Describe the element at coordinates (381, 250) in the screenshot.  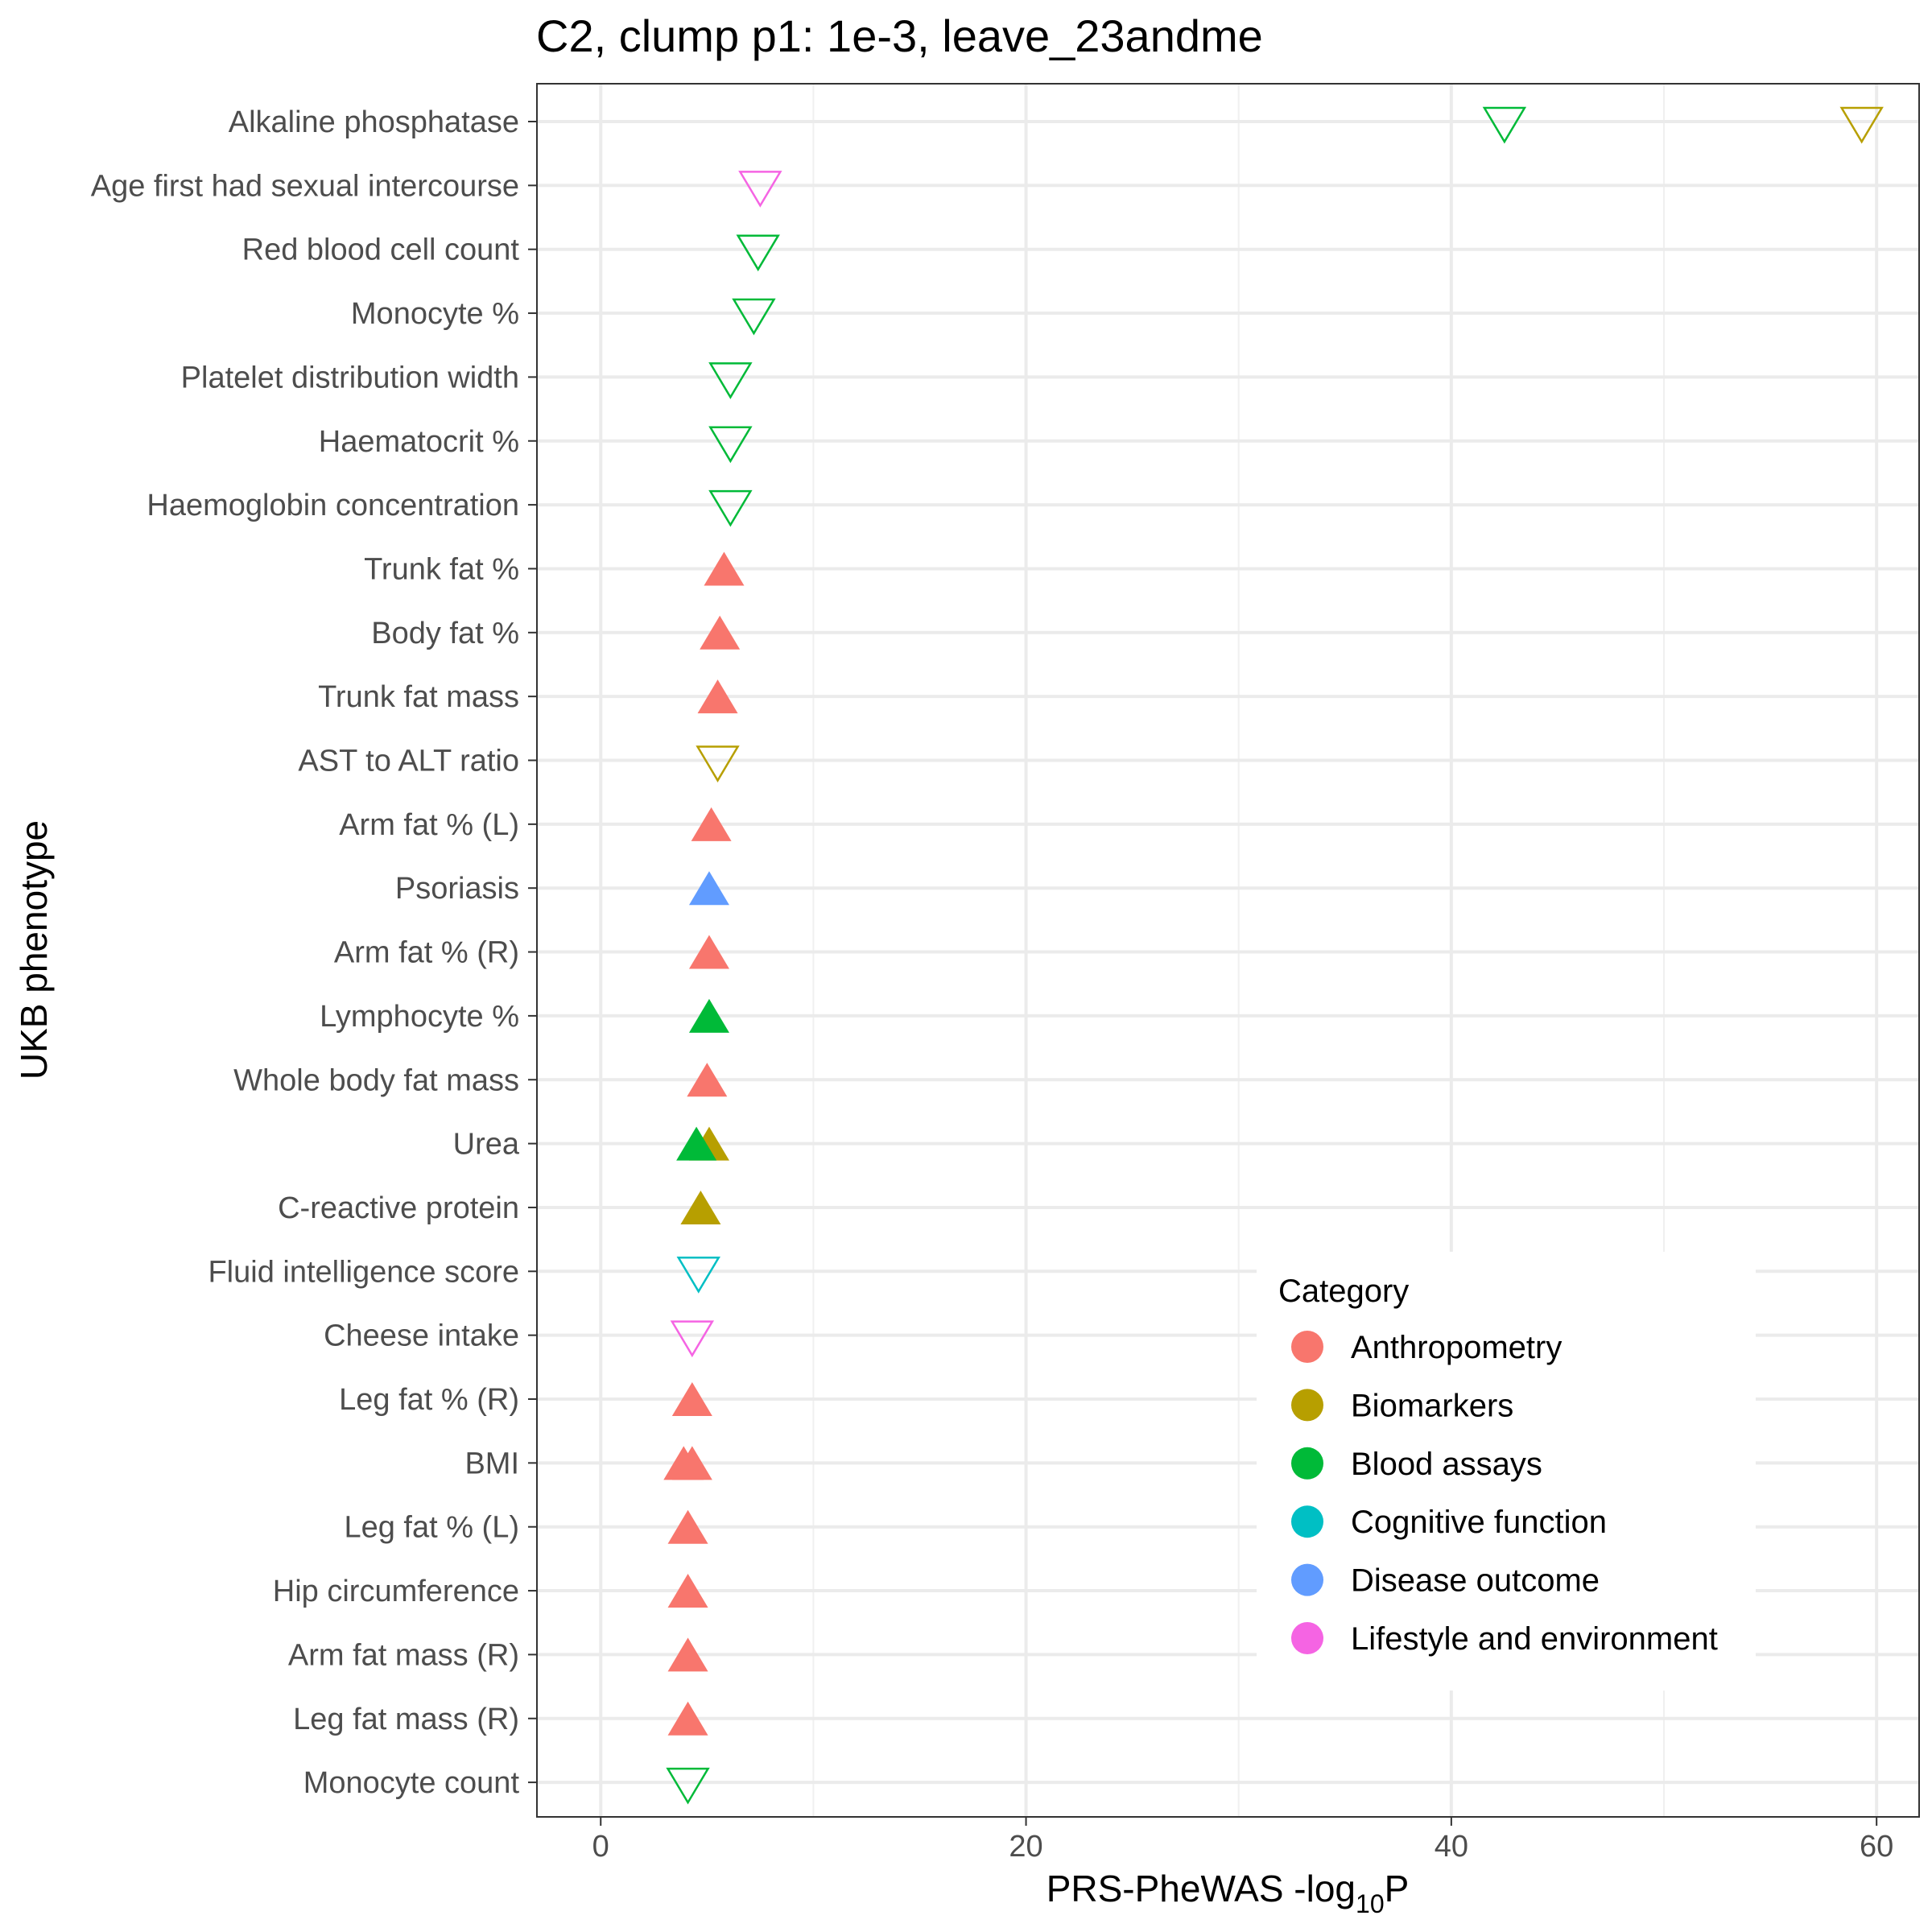
I see `y-tick-label: Red blood cell count` at that location.